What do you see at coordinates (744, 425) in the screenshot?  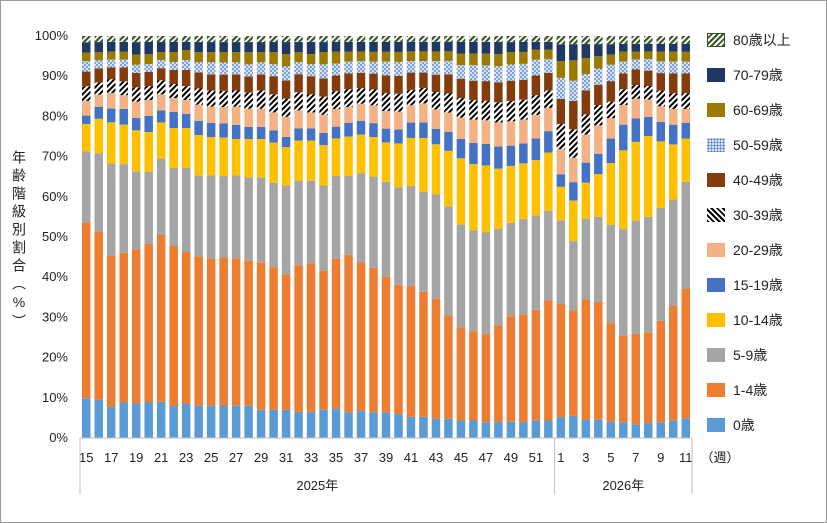 I see `legend-label: 0歳` at bounding box center [744, 425].